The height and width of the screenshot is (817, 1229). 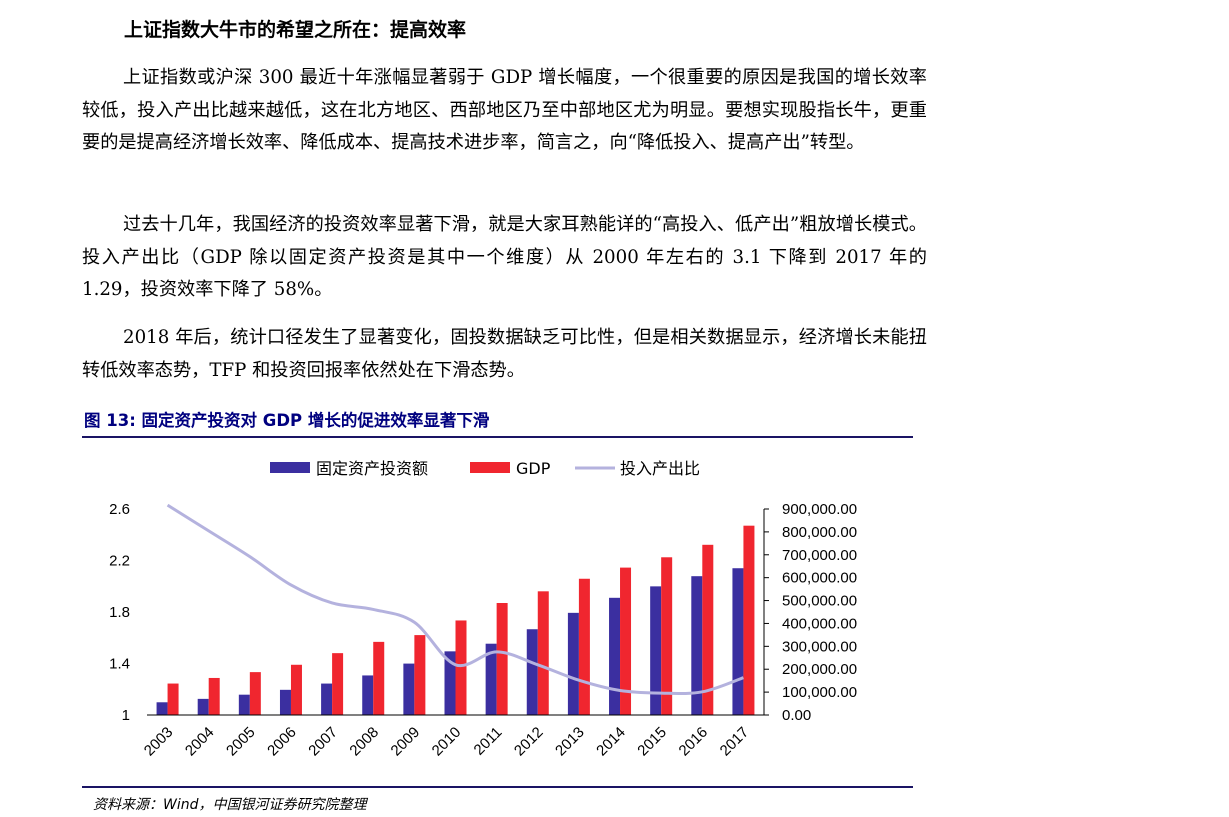 What do you see at coordinates (290, 467) in the screenshot?
I see `legend-swatch-investment` at bounding box center [290, 467].